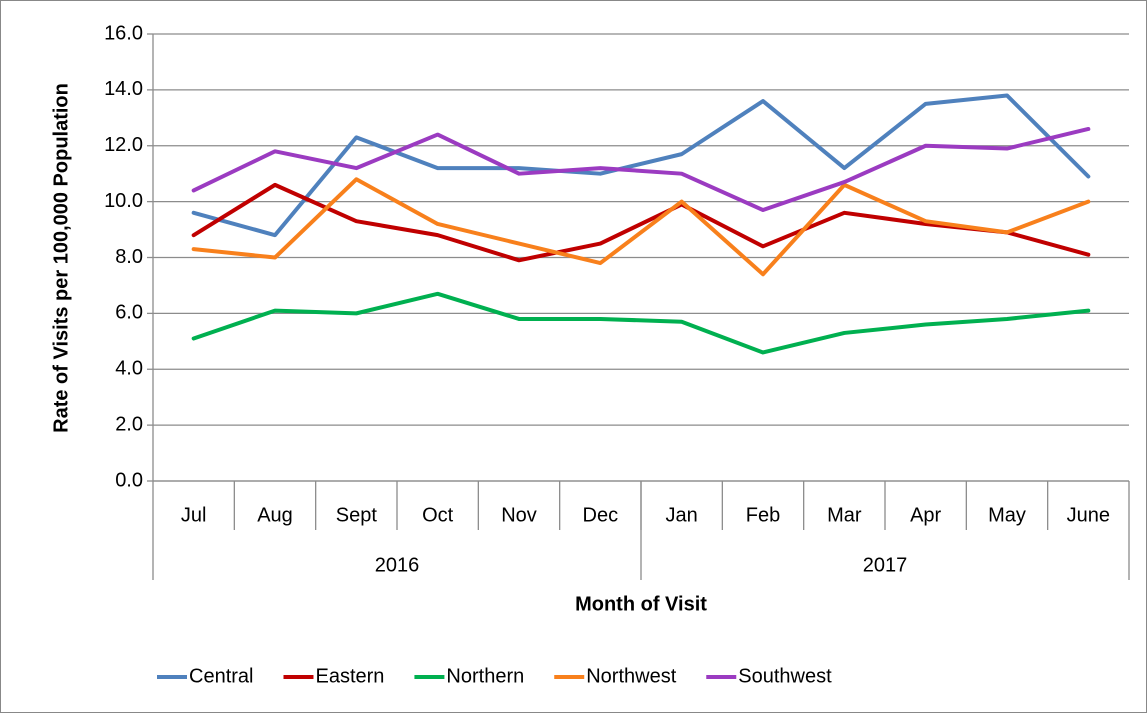 The height and width of the screenshot is (713, 1147). I want to click on x-tick-label: Apr, so click(925, 515).